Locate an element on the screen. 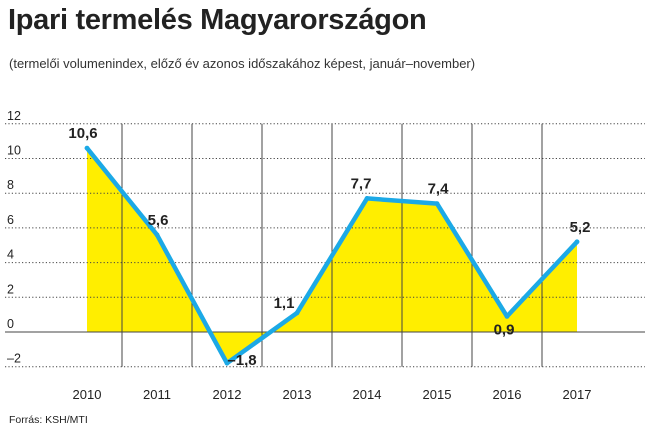 This screenshot has width=650, height=444. y-tick-label: 6 is located at coordinates (10, 220).